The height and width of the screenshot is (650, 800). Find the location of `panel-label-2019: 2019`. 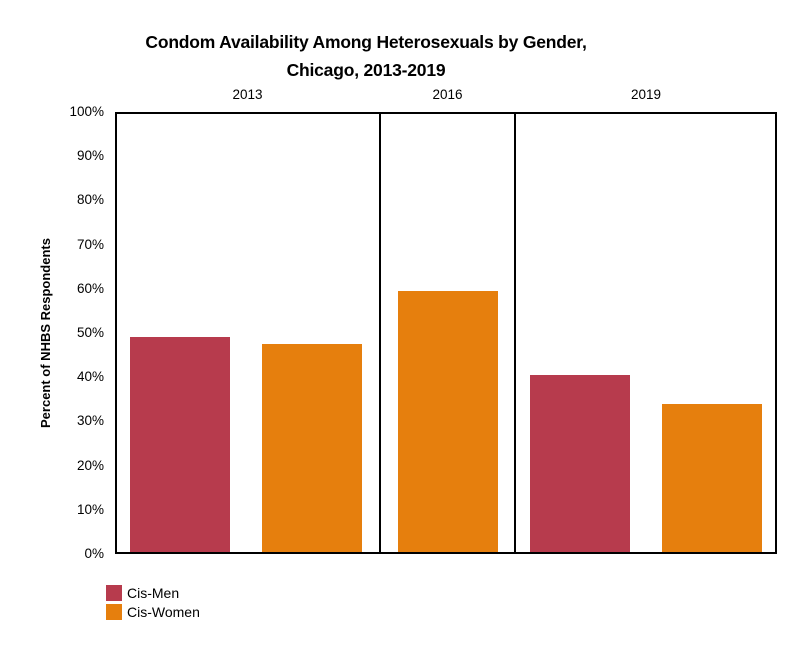

panel-label-2019: 2019 is located at coordinates (646, 94).